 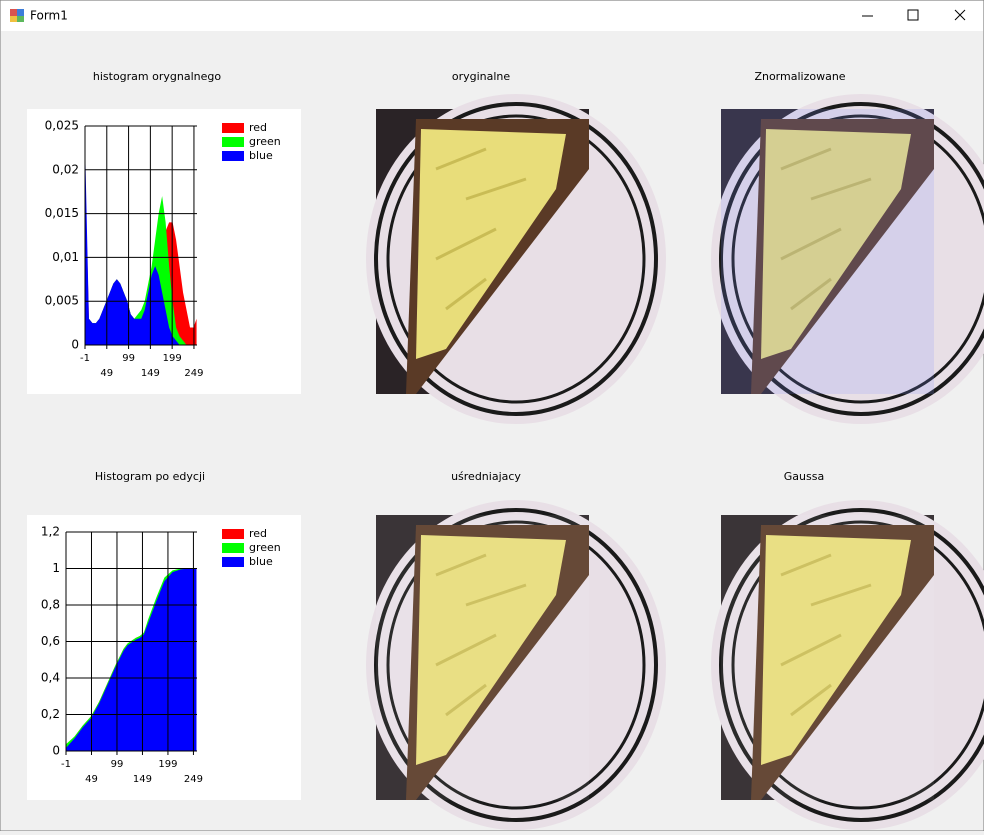 I want to click on y-tick-label: 0,02, so click(x=65, y=169).